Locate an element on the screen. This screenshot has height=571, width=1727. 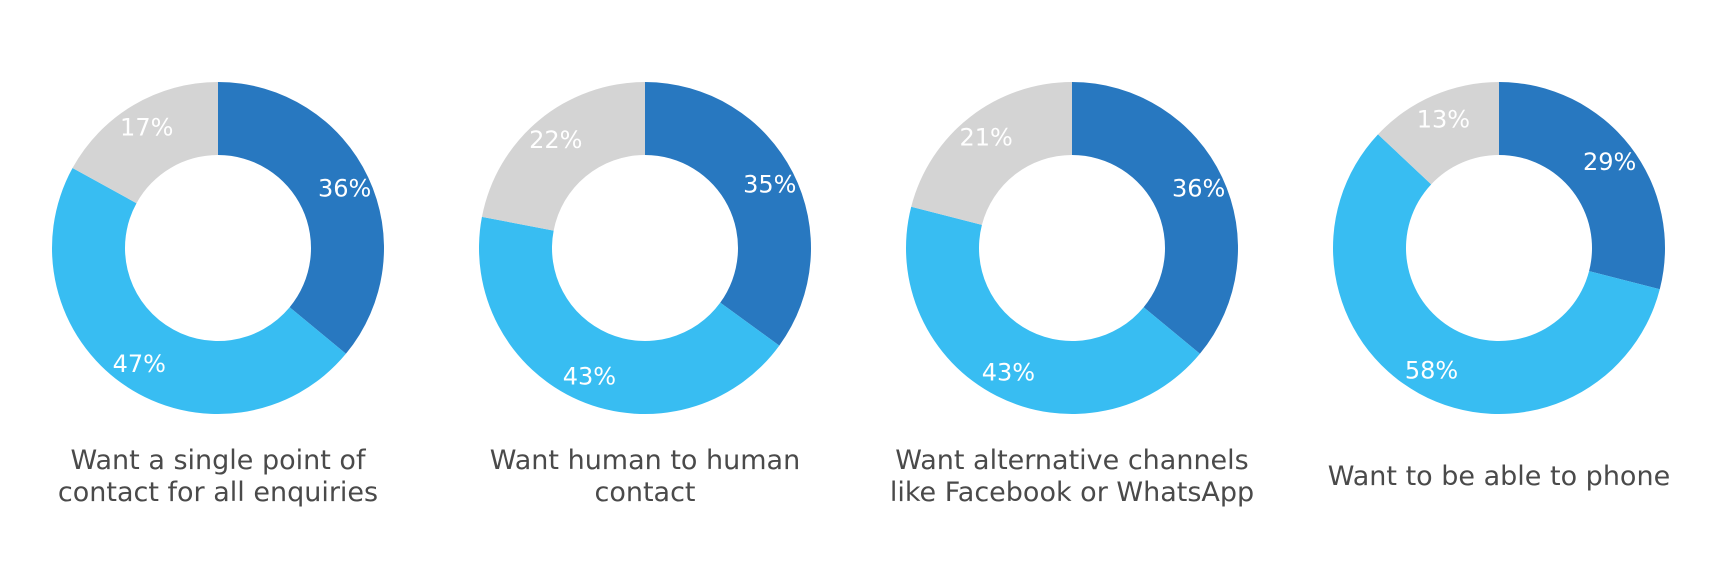
chart-caption: contact for all enquiries is located at coordinates (218, 492).